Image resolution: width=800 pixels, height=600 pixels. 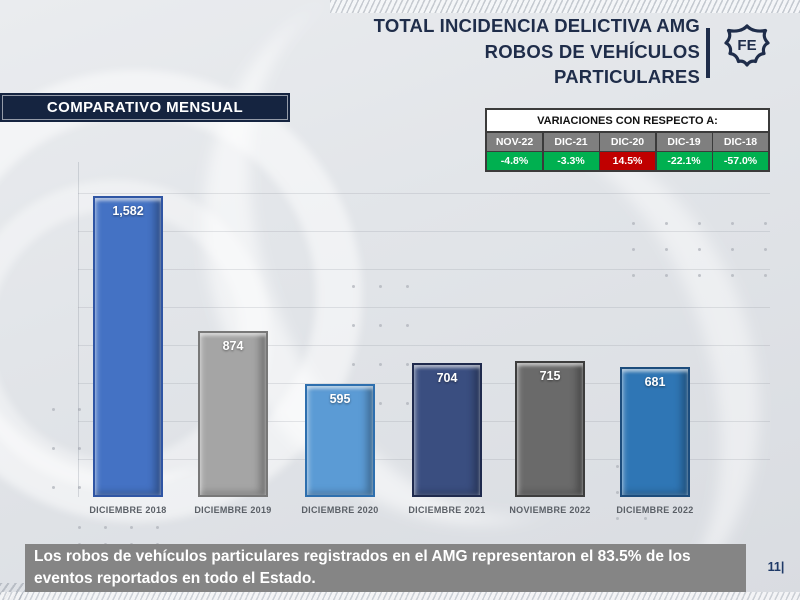 I want to click on category-label: DICIEMBRE 2021, so click(x=447, y=510).